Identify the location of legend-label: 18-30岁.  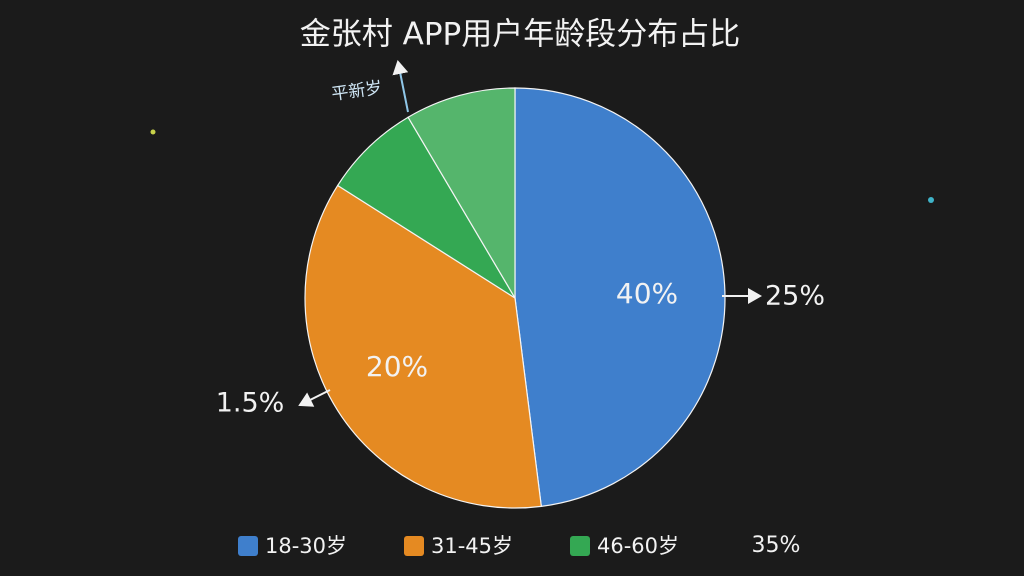
(306, 546).